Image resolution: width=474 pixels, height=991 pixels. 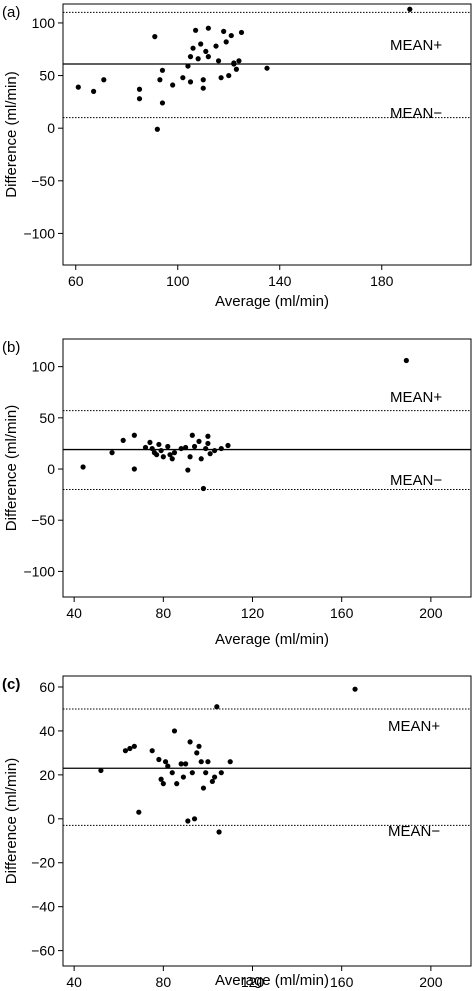 I want to click on y-tick-label: −20, so click(x=43, y=863).